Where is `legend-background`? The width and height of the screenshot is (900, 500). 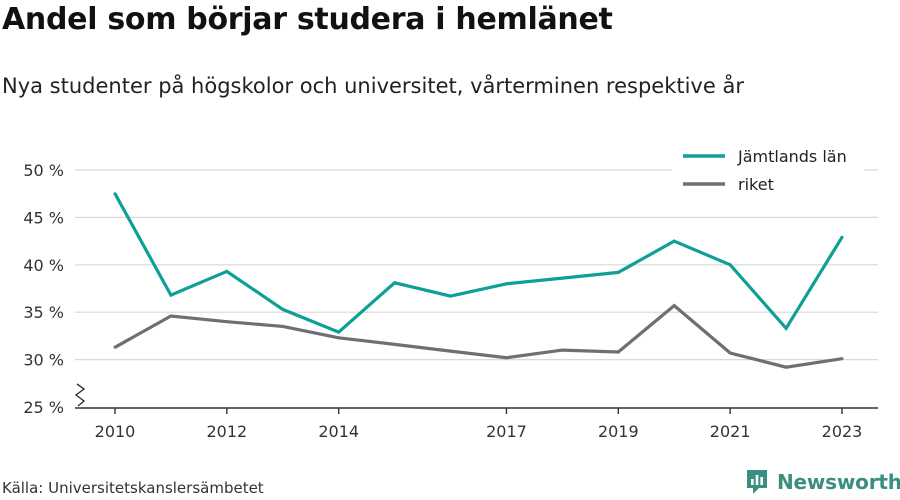
legend-background is located at coordinates (768, 169).